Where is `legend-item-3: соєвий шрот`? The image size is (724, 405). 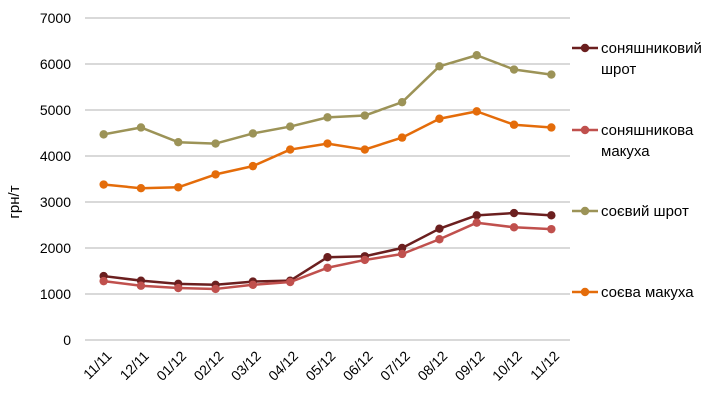
legend-item-3: соєвий шрот is located at coordinates (630, 211).